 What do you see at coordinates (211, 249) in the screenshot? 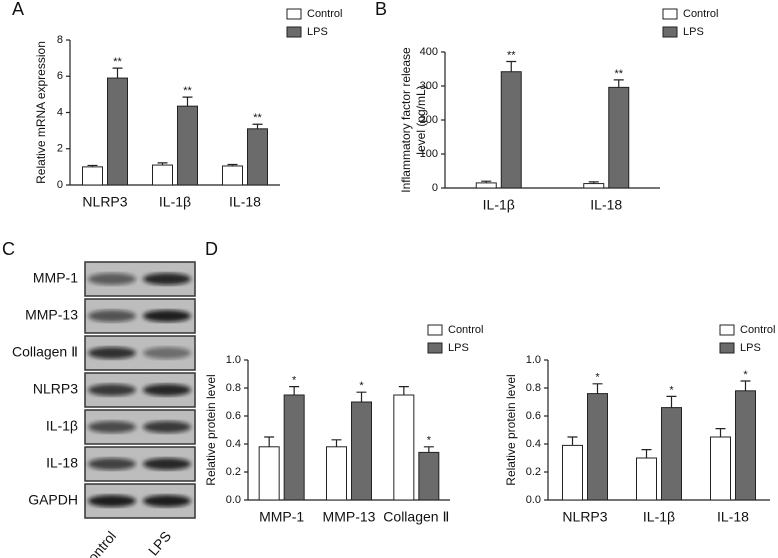
I see `panel-label: D` at bounding box center [211, 249].